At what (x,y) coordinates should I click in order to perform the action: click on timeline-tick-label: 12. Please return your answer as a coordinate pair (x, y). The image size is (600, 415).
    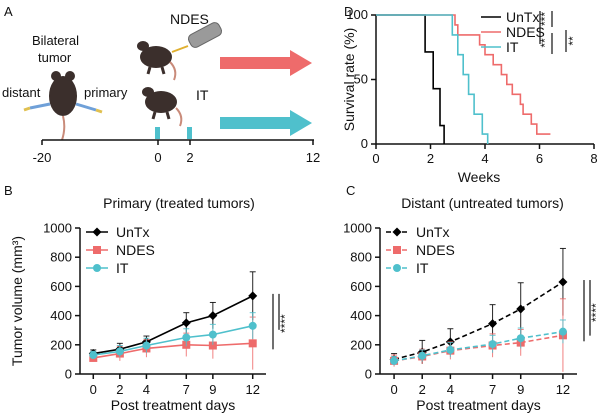
    Looking at the image, I should click on (313, 157).